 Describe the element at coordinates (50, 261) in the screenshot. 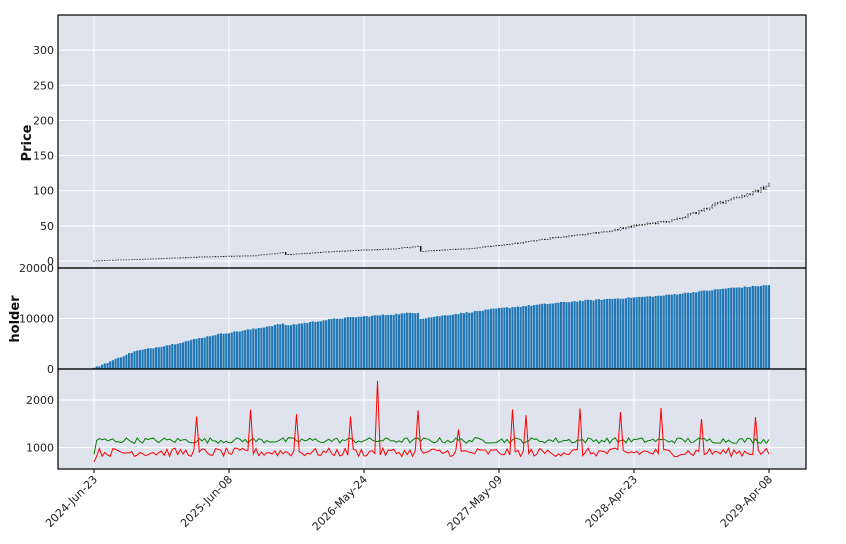

I see `price-y-tick-label: 0` at that location.